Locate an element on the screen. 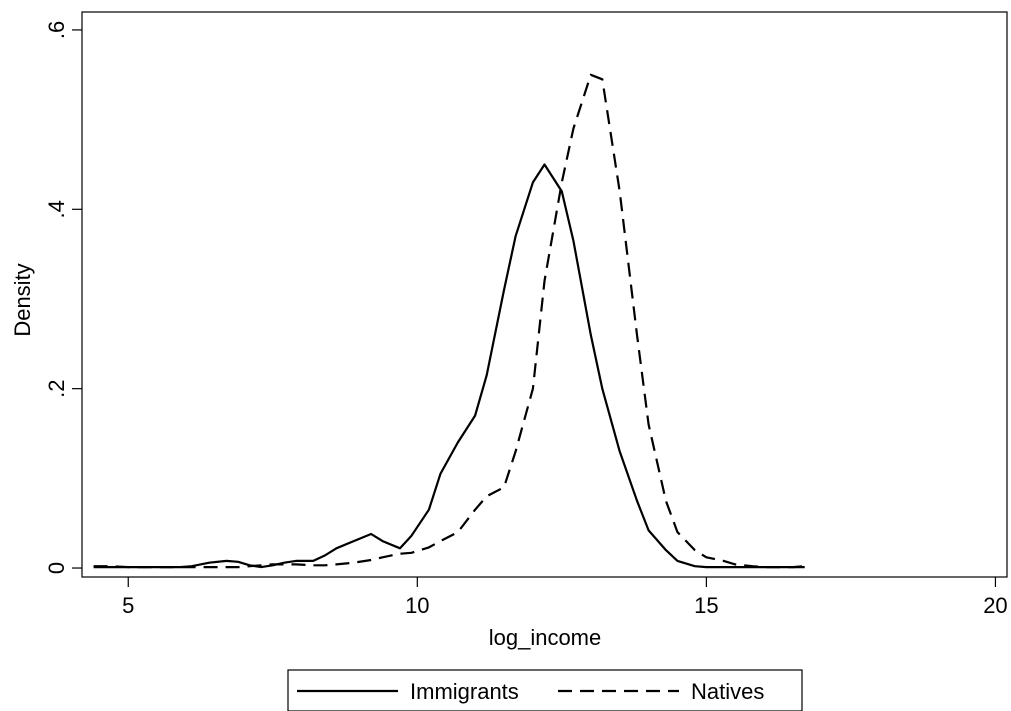 This screenshot has width=1011, height=711. x-tick-label: 5 is located at coordinates (128, 605).